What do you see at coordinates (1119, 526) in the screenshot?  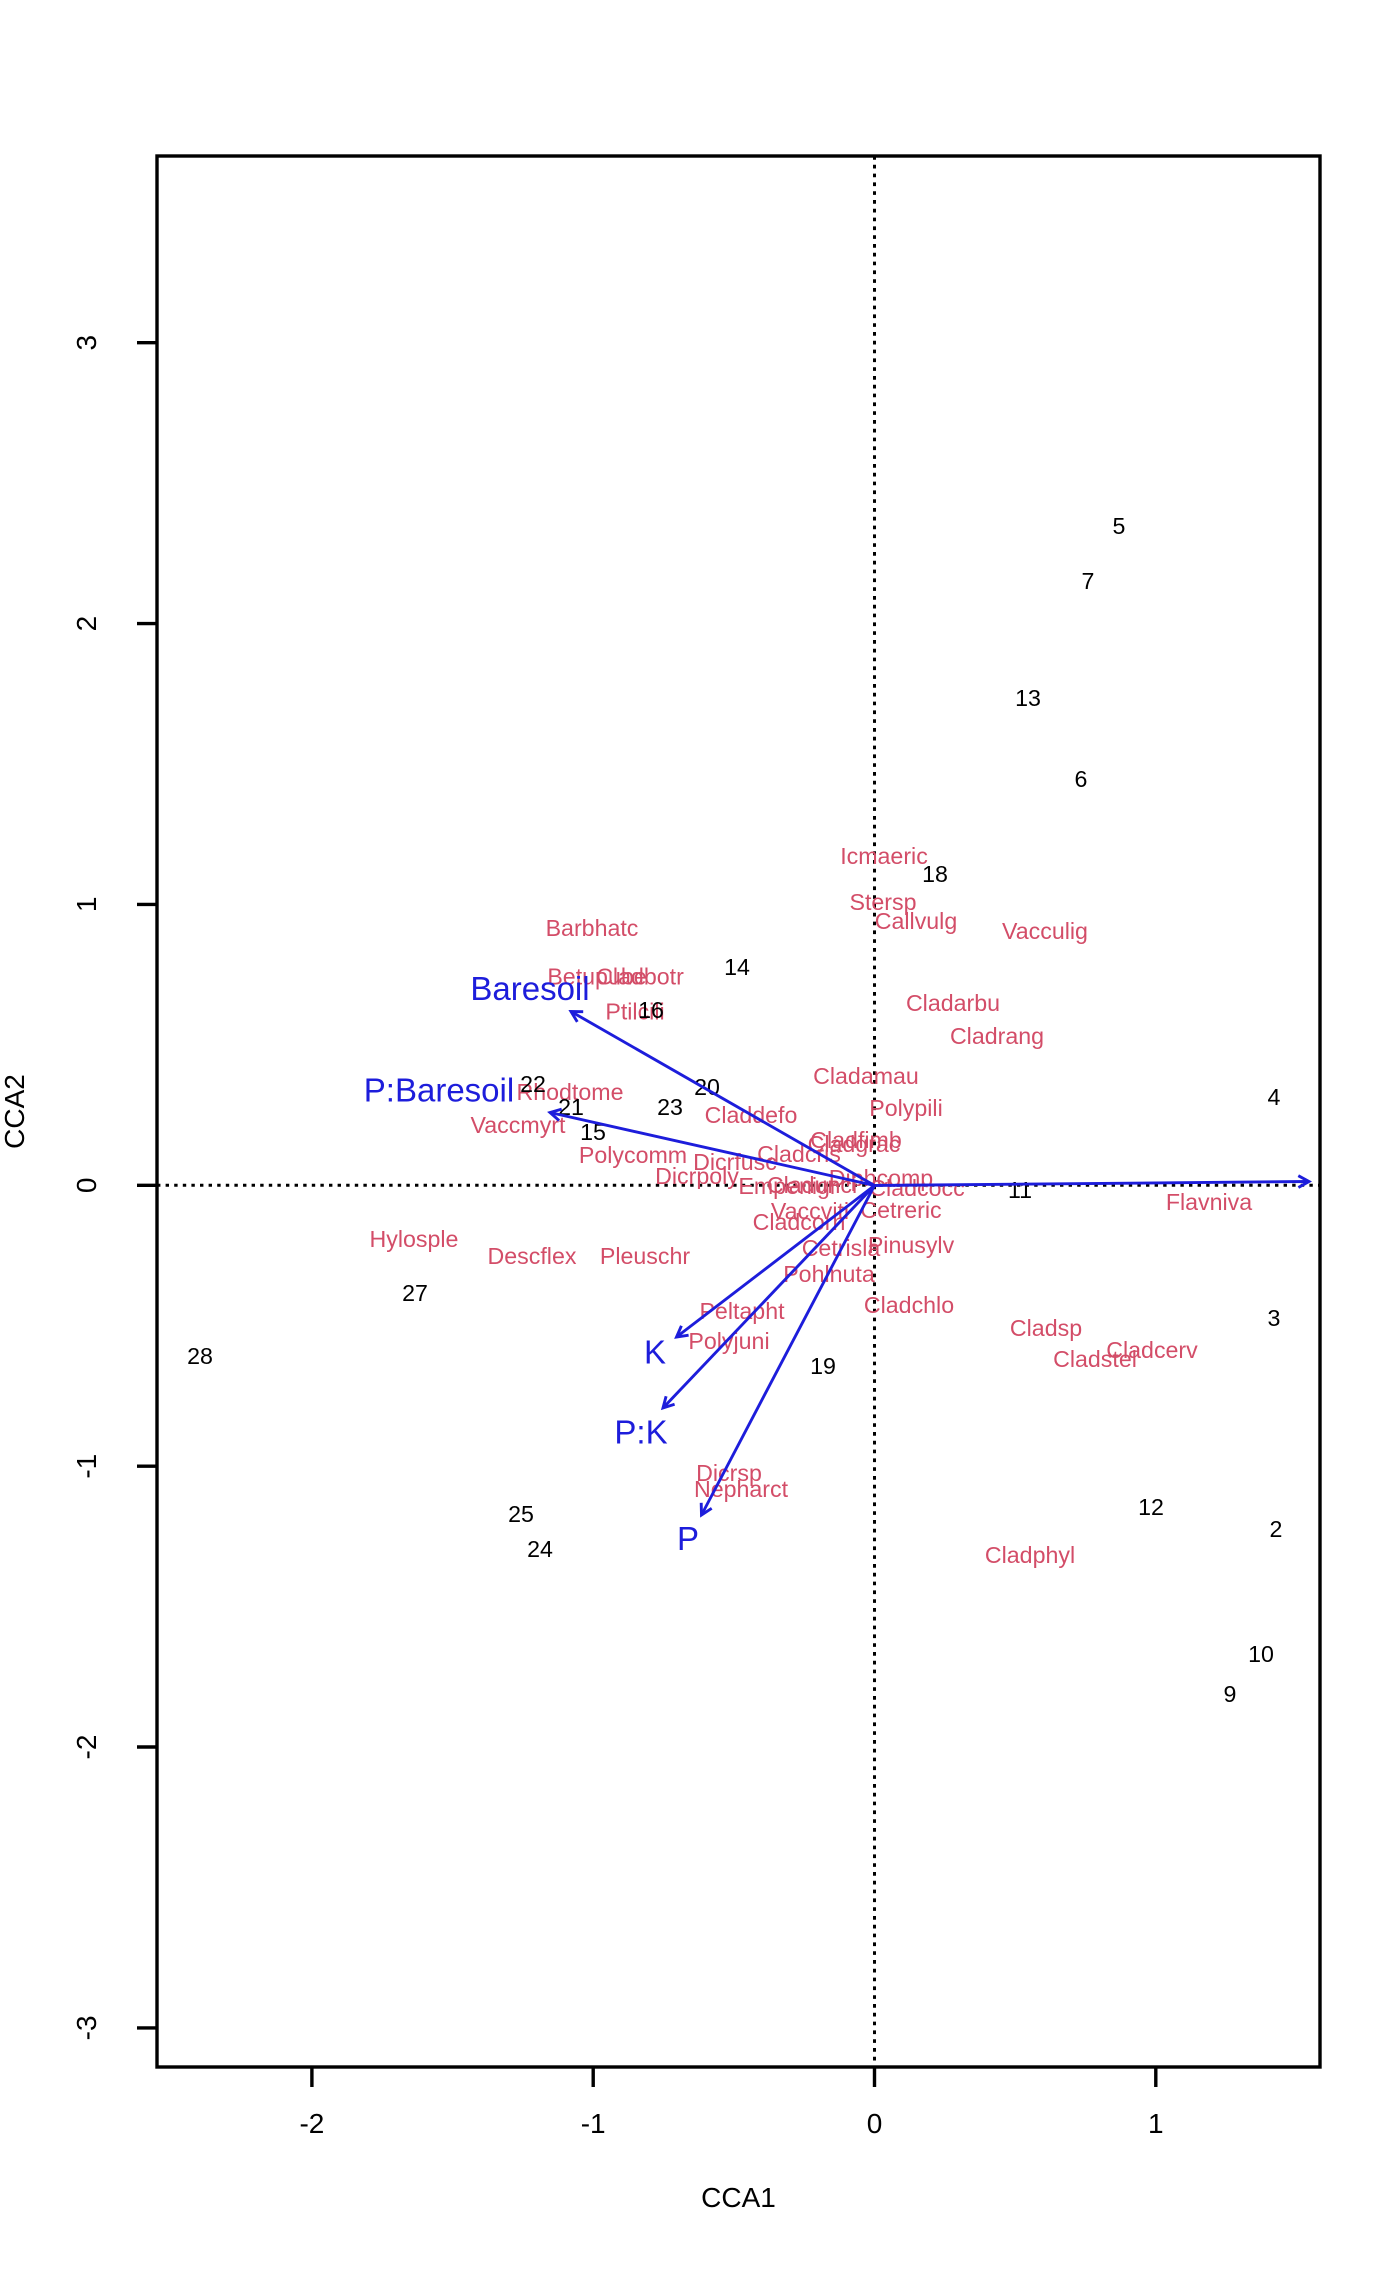 I see `svg-text: 5` at bounding box center [1119, 526].